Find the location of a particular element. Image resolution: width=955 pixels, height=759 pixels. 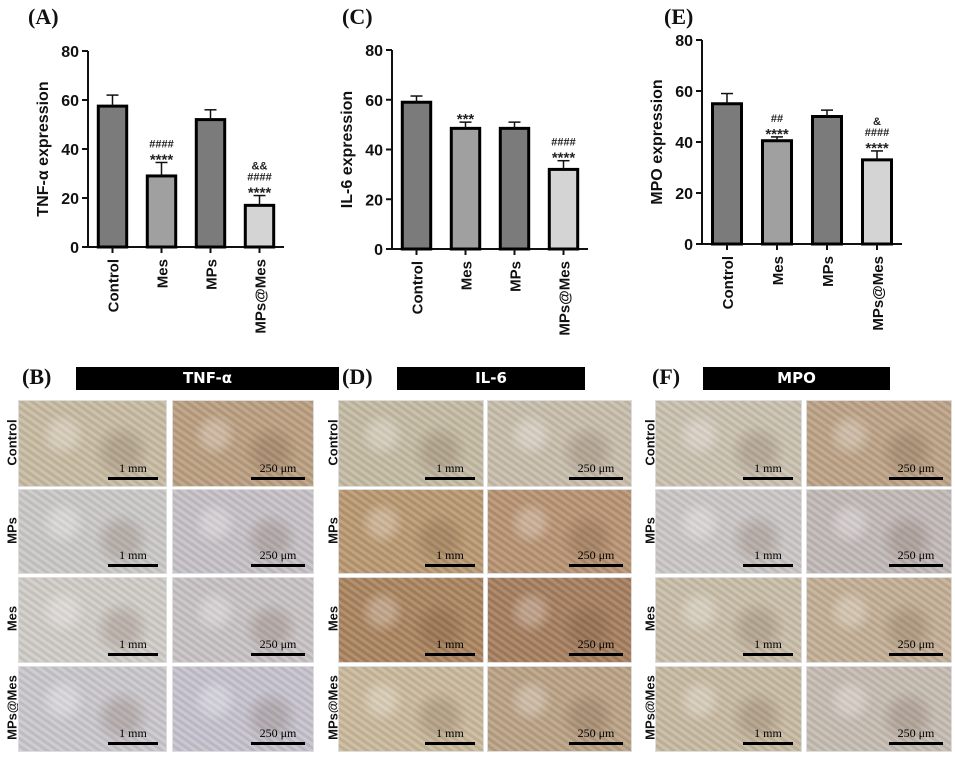

y-axis-label: TNF-α expression is located at coordinates (43, 148).